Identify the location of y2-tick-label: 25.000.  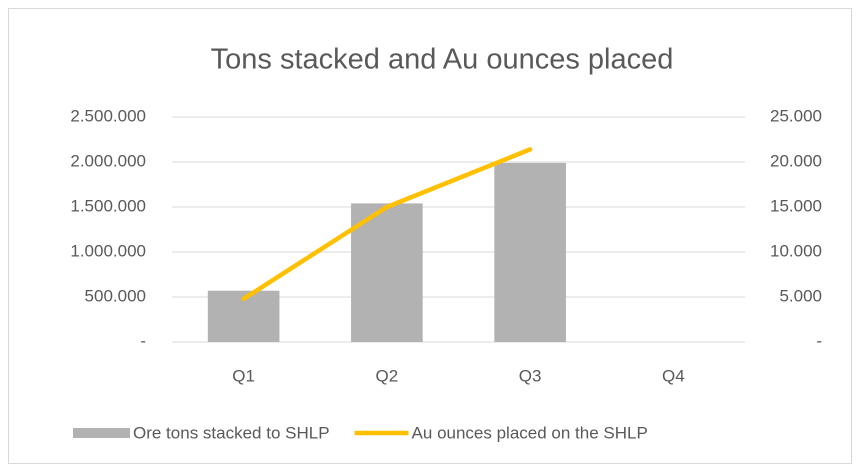
(796, 115).